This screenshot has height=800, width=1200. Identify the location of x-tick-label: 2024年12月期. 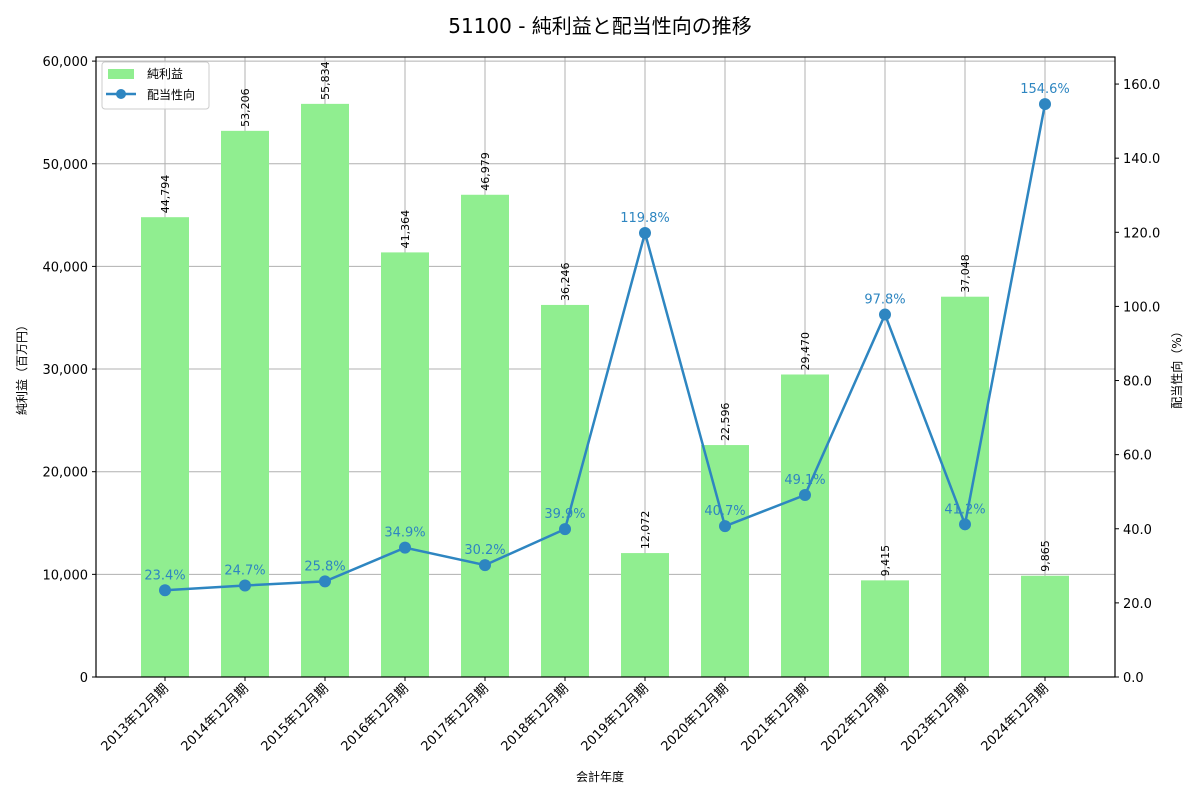
(1015, 717).